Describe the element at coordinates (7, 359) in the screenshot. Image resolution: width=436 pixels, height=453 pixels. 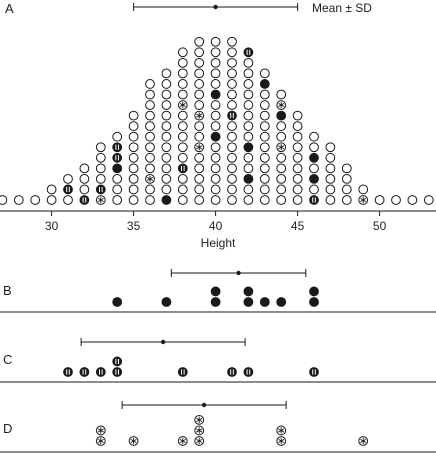
I see `panel-c-letter: C` at that location.